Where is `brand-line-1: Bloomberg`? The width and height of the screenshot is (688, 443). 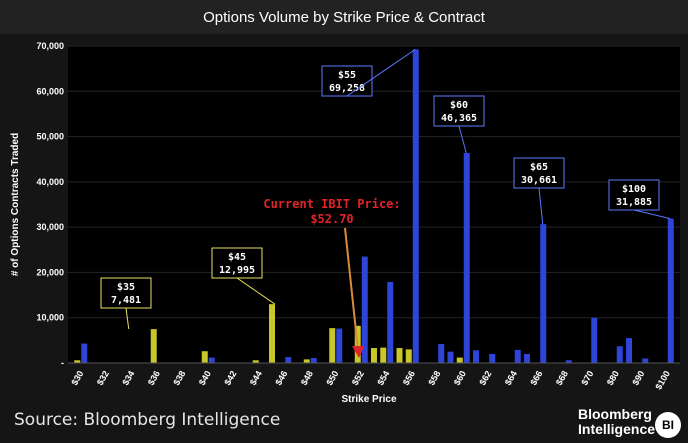 brand-line-1: Bloomberg is located at coordinates (615, 414).